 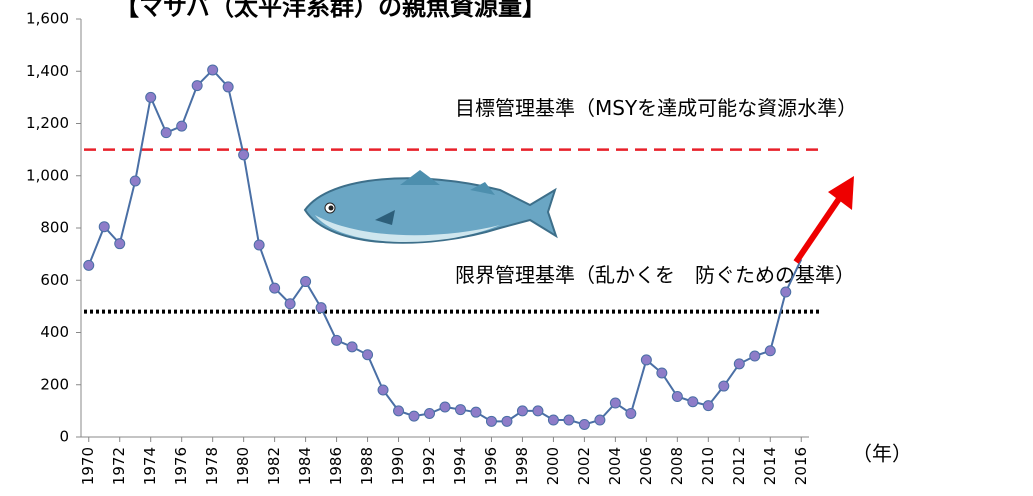 I want to click on x-tick-label: 2004, so click(x=615, y=466).